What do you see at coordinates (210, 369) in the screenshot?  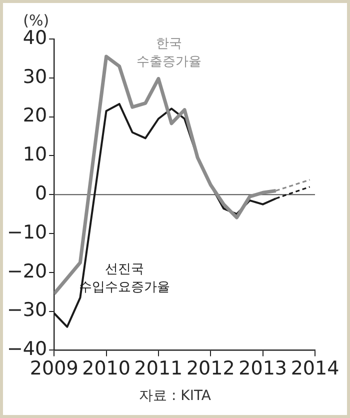 I see `x-tick-label: 2012` at bounding box center [210, 369].